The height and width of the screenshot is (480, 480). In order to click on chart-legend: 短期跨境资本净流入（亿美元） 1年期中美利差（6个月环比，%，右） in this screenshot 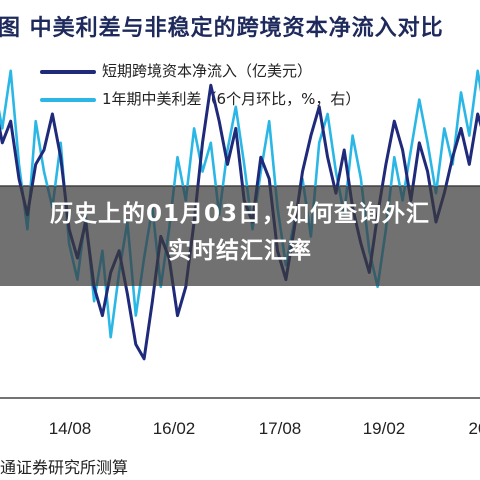, I will do `click(244, 86)`.